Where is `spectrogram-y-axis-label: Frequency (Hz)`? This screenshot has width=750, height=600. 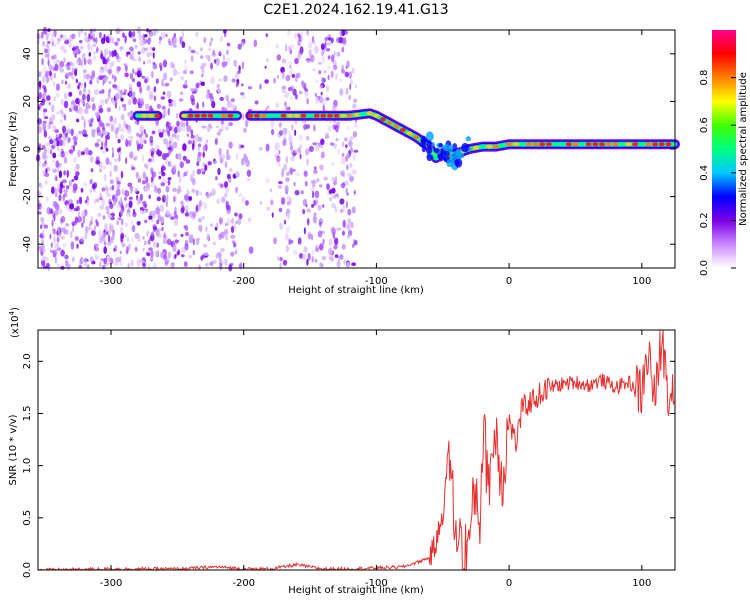
spectrogram-y-axis-label: Frequency (Hz) is located at coordinates (13, 149).